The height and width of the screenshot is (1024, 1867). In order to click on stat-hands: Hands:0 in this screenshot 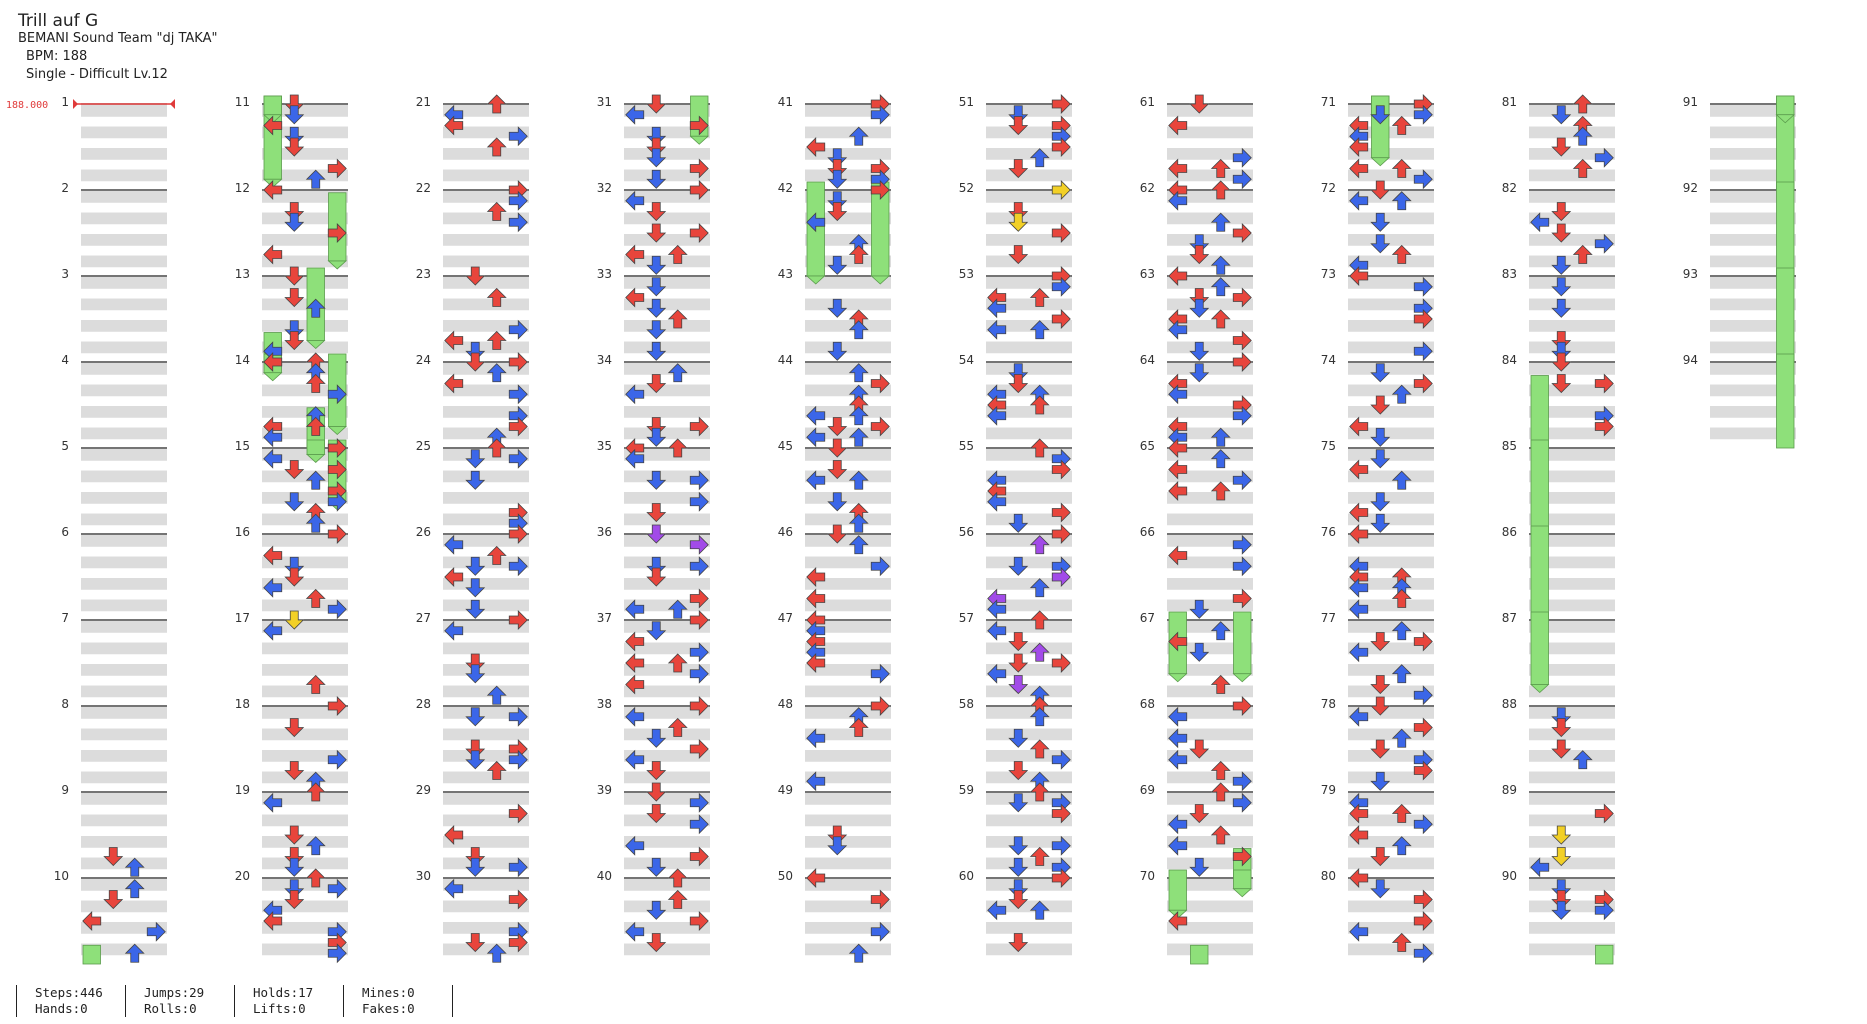, I will do `click(61, 1008)`.